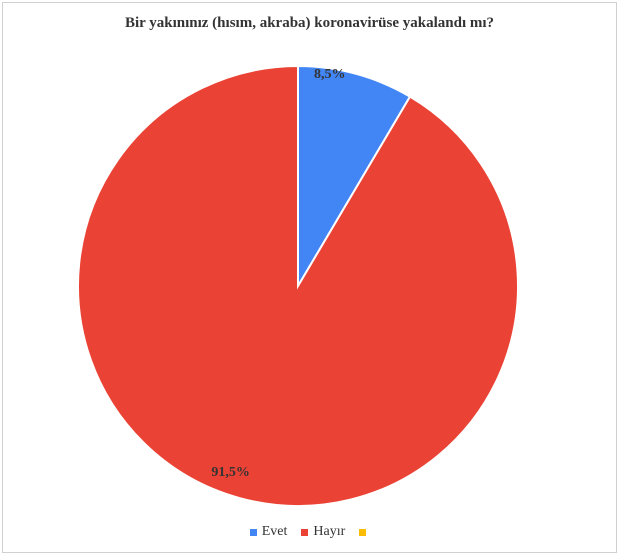  I want to click on legend-swatch-evet, so click(253, 532).